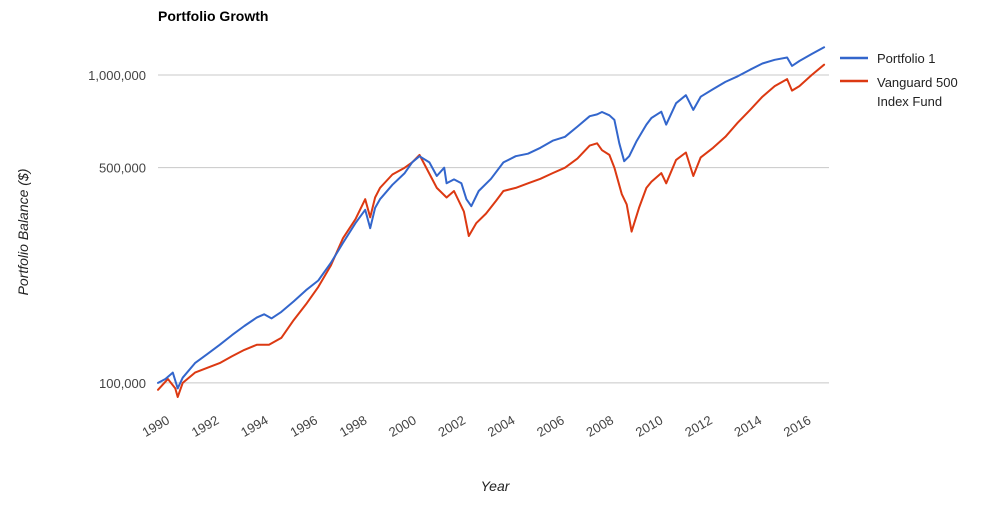 This screenshot has height=505, width=983. Describe the element at coordinates (23, 232) in the screenshot. I see `y-axis-title: Portfolio Balance ($)` at that location.